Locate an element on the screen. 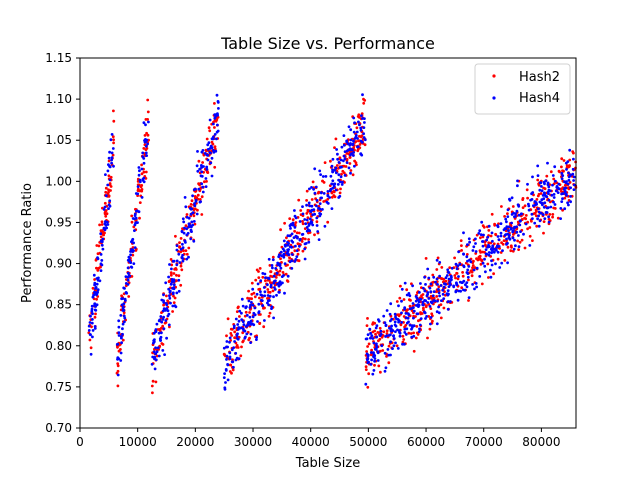  legend-marker-hash2 is located at coordinates (494, 76).